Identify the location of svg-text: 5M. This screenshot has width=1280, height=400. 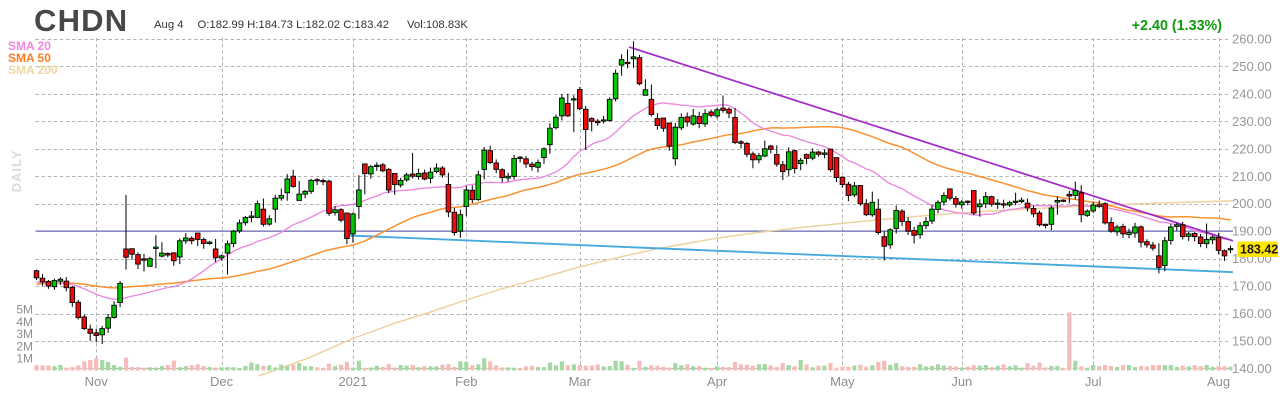
(24, 310).